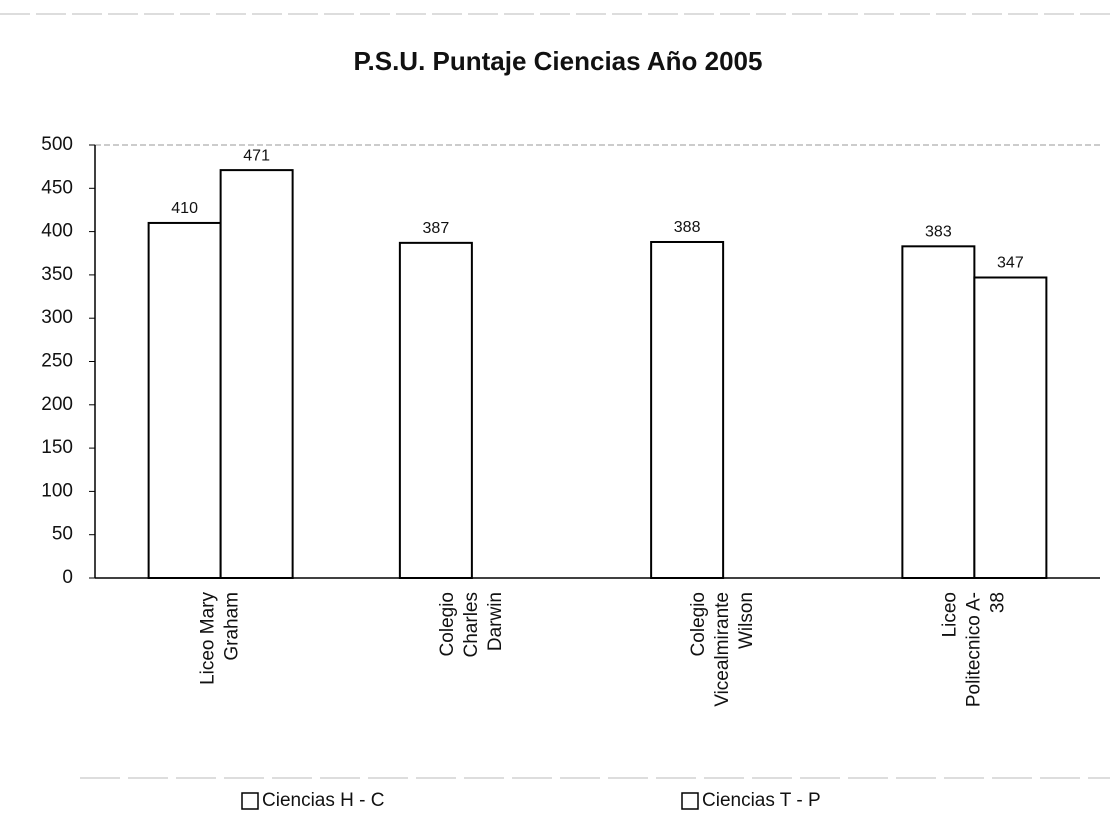 This screenshot has width=1116, height=822. I want to click on x-tick-label: 38, so click(997, 602).